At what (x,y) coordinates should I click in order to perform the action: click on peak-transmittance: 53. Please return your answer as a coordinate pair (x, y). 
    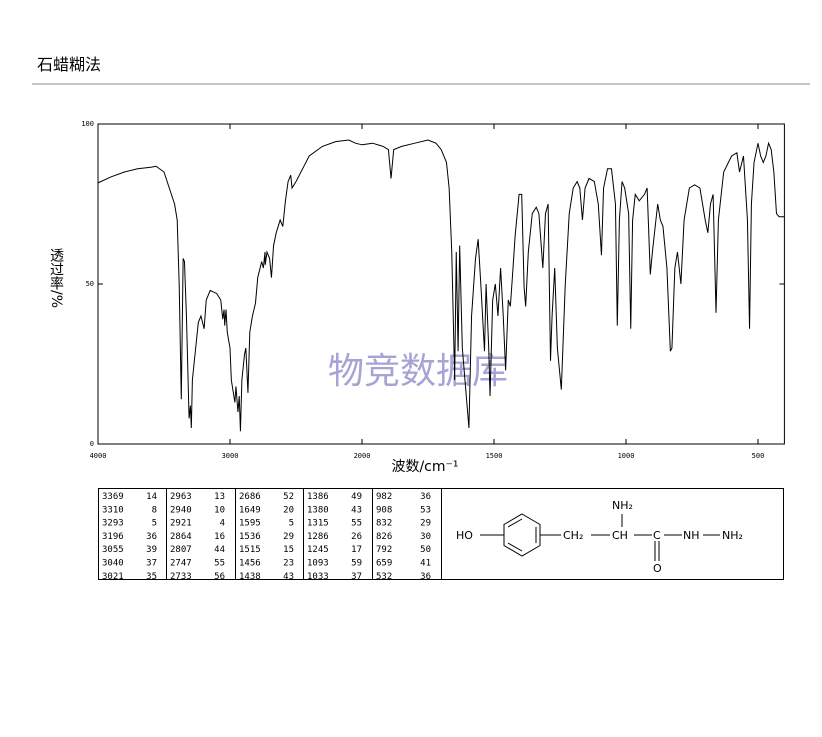
    Looking at the image, I should click on (425, 510).